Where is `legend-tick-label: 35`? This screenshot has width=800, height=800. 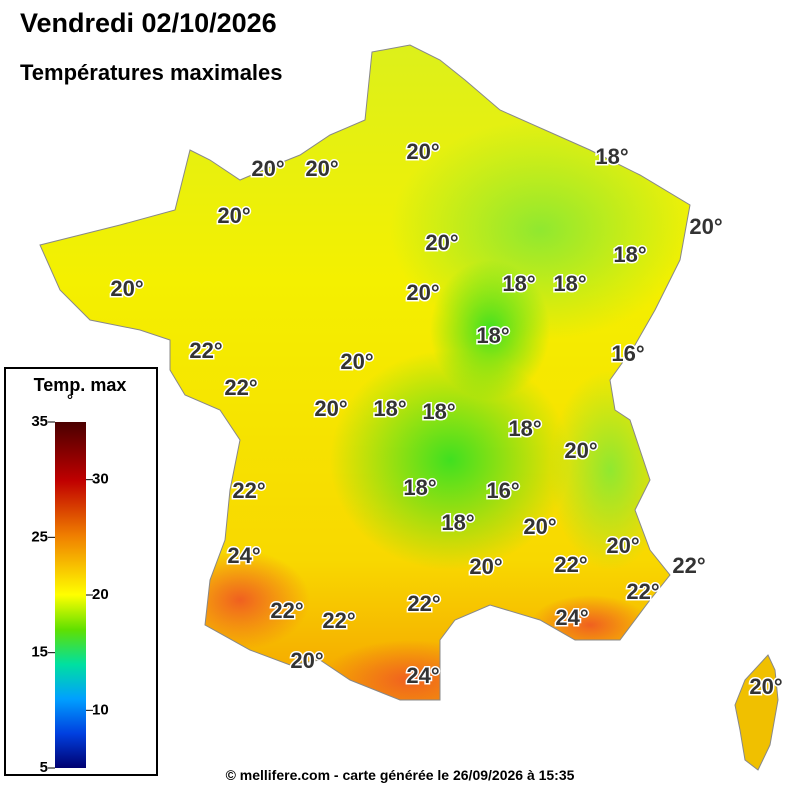
legend-tick-label: 35 is located at coordinates (39, 421).